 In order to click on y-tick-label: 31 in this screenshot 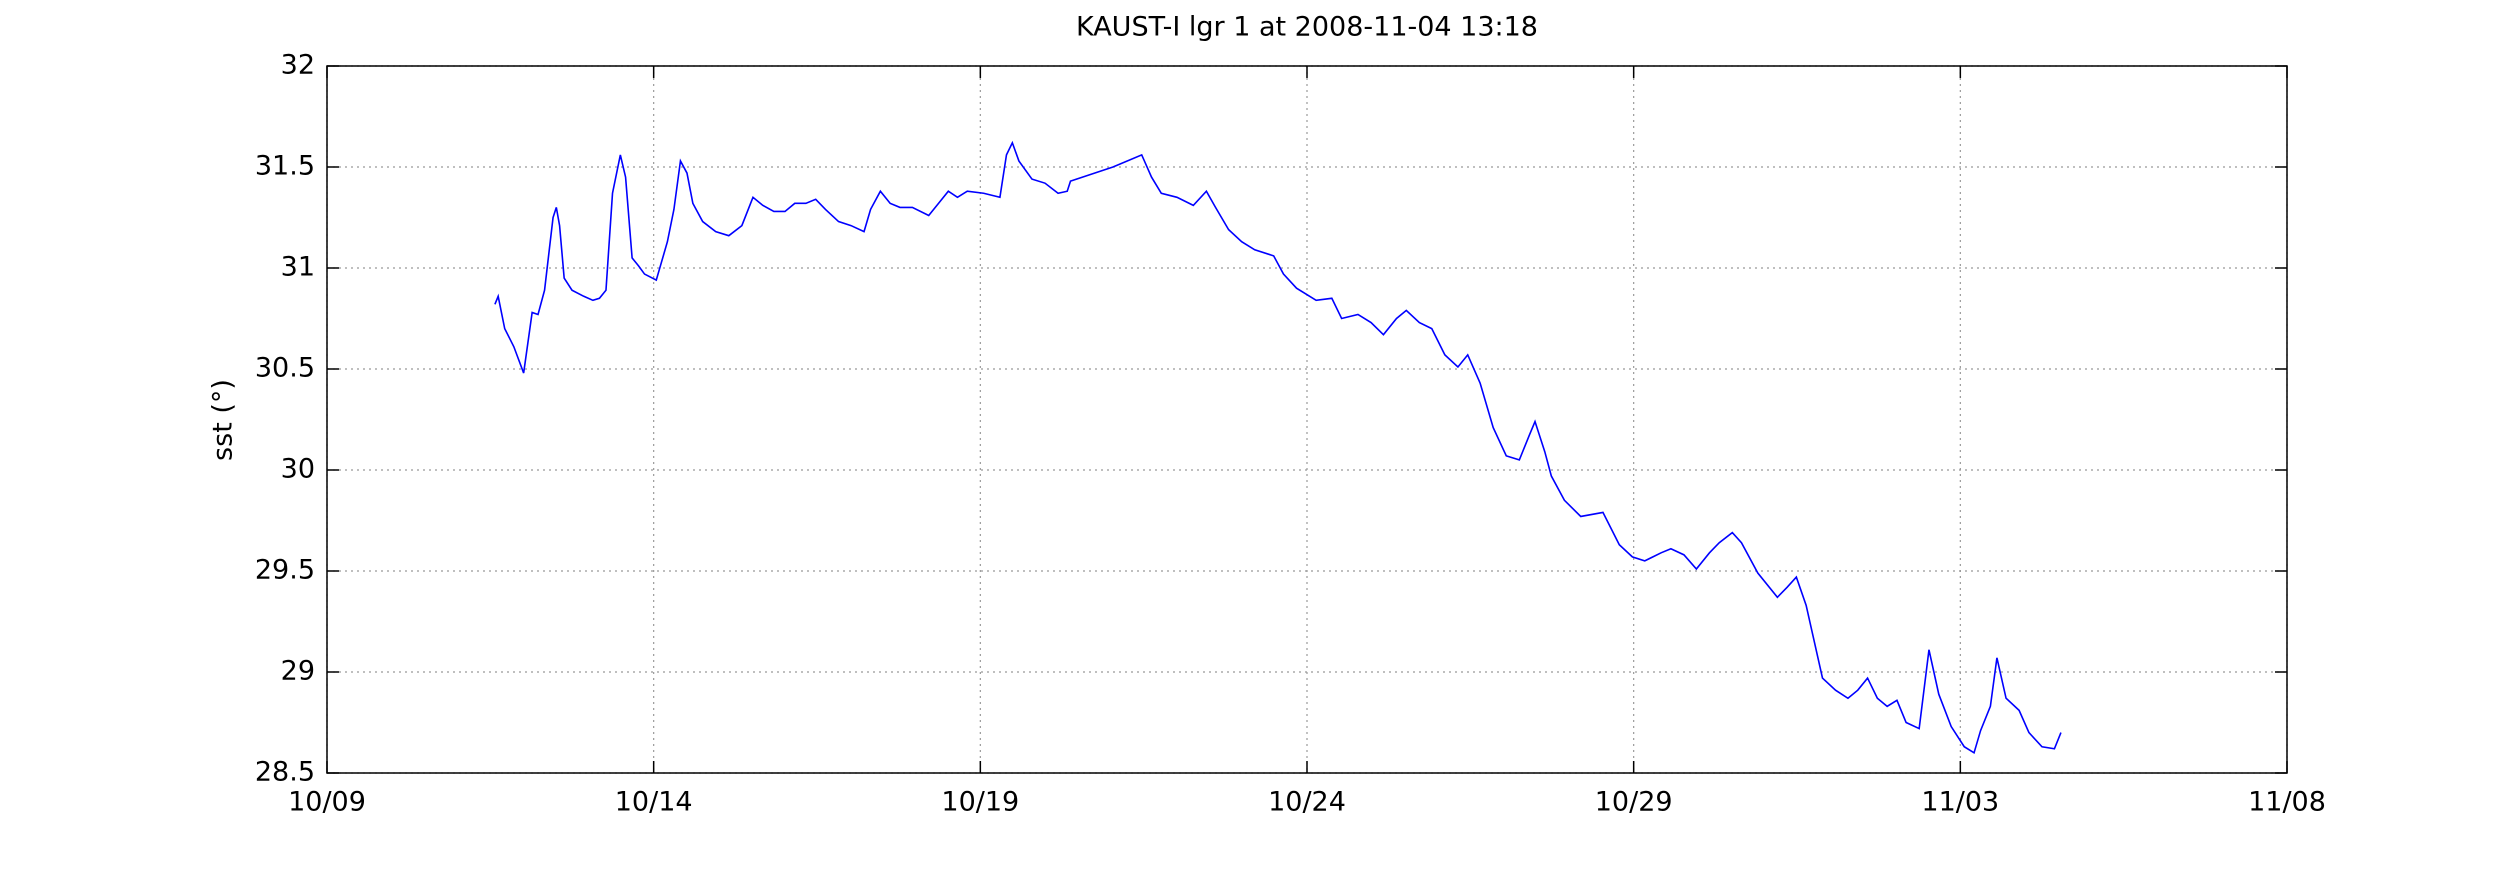, I will do `click(298, 267)`.